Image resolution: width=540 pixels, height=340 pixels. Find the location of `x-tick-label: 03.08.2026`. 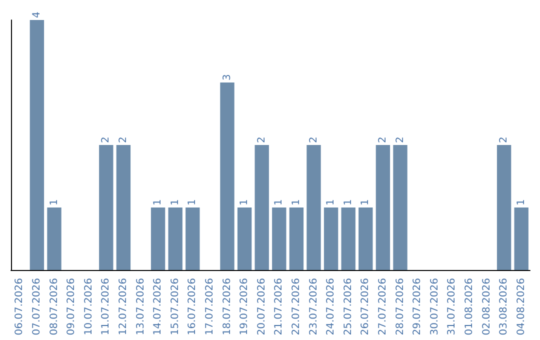

x-tick-label: 03.08.2026 is located at coordinates (504, 307).